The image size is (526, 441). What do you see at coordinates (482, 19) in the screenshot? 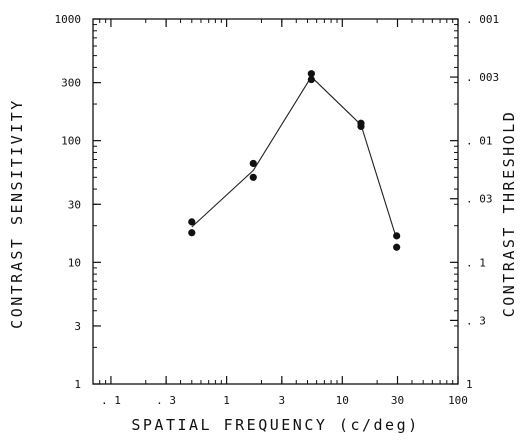
I see `right-y-tick-label: . 001` at bounding box center [482, 19].